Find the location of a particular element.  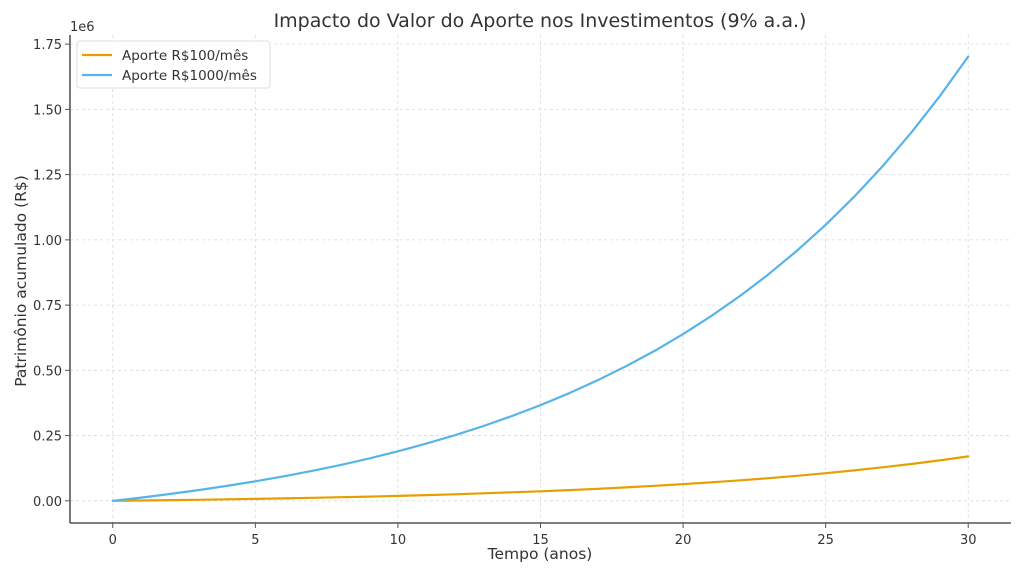

y-tick-label: 1.75 is located at coordinates (47, 45).